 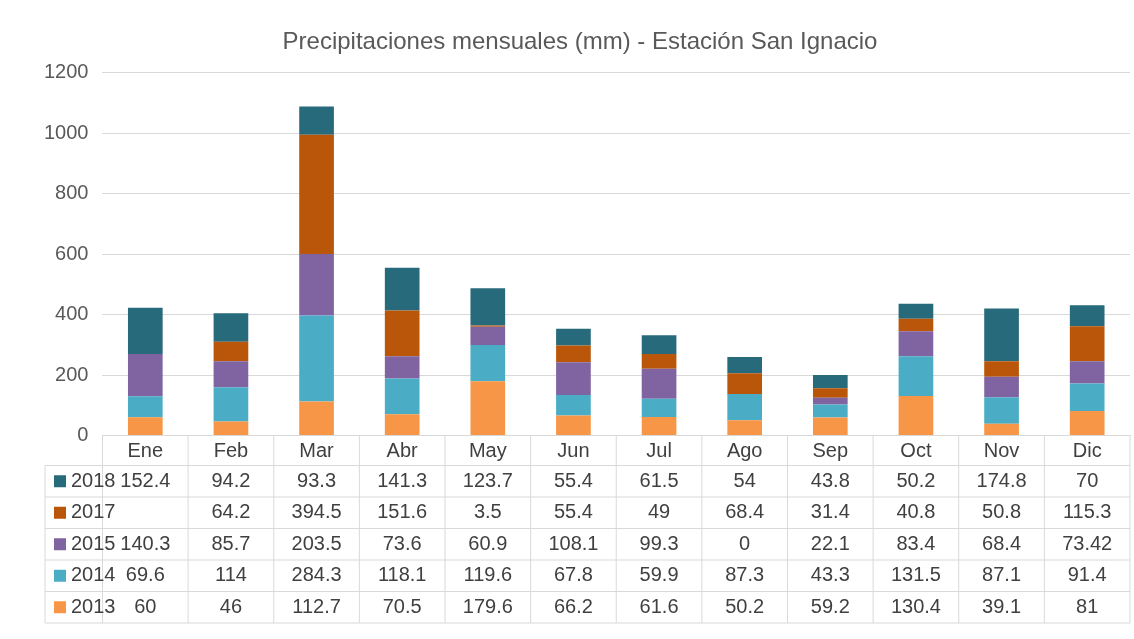 I want to click on data-label: 60, so click(x=145, y=605).